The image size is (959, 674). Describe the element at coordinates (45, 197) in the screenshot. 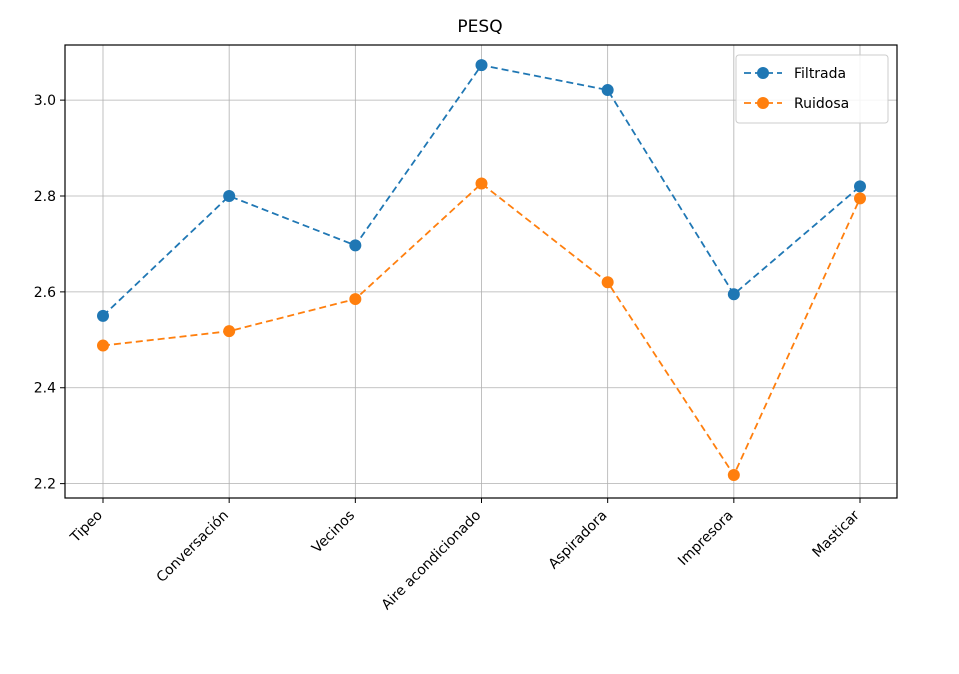

I see `y-tick-label: 2.8` at that location.